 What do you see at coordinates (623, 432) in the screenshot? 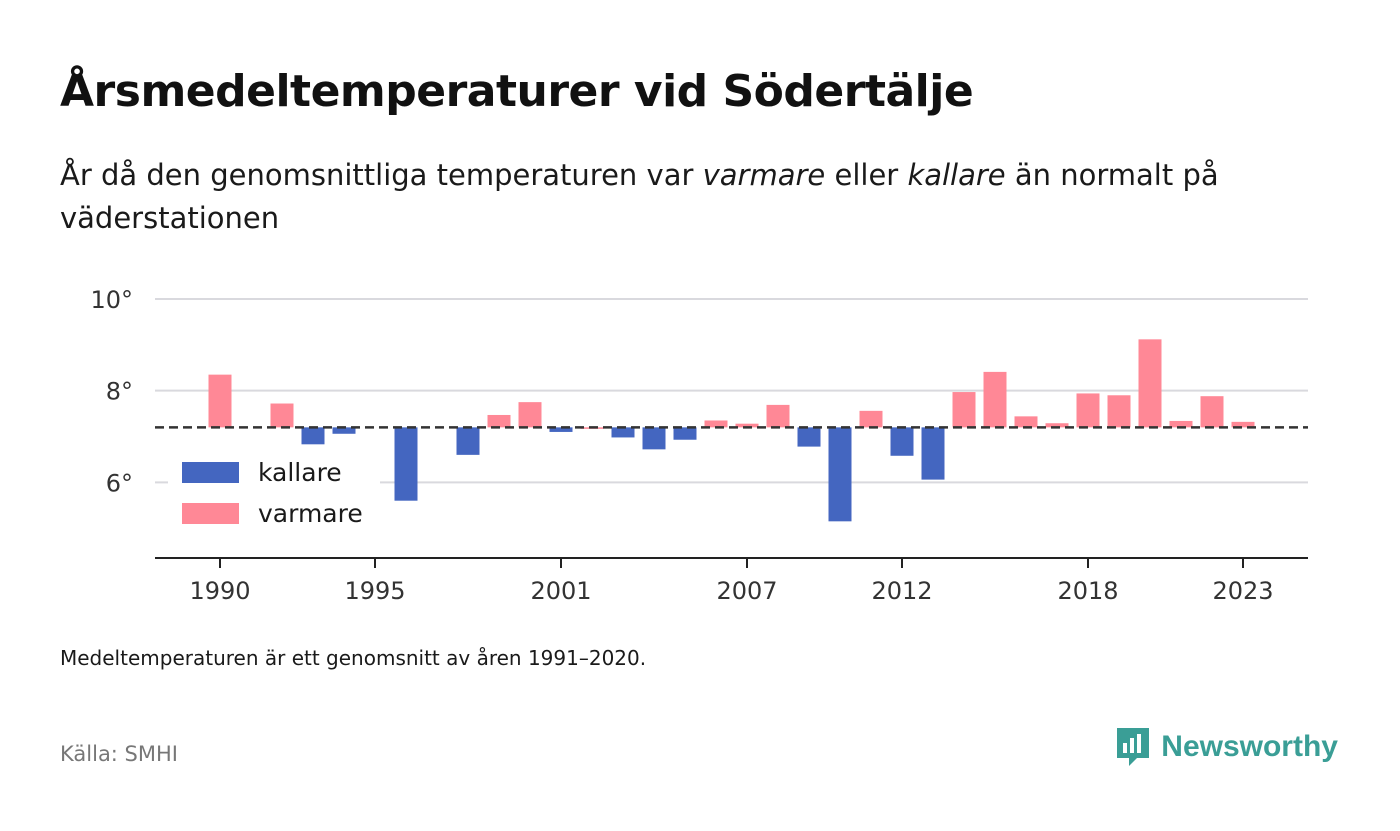
I see `bar-2003` at bounding box center [623, 432].